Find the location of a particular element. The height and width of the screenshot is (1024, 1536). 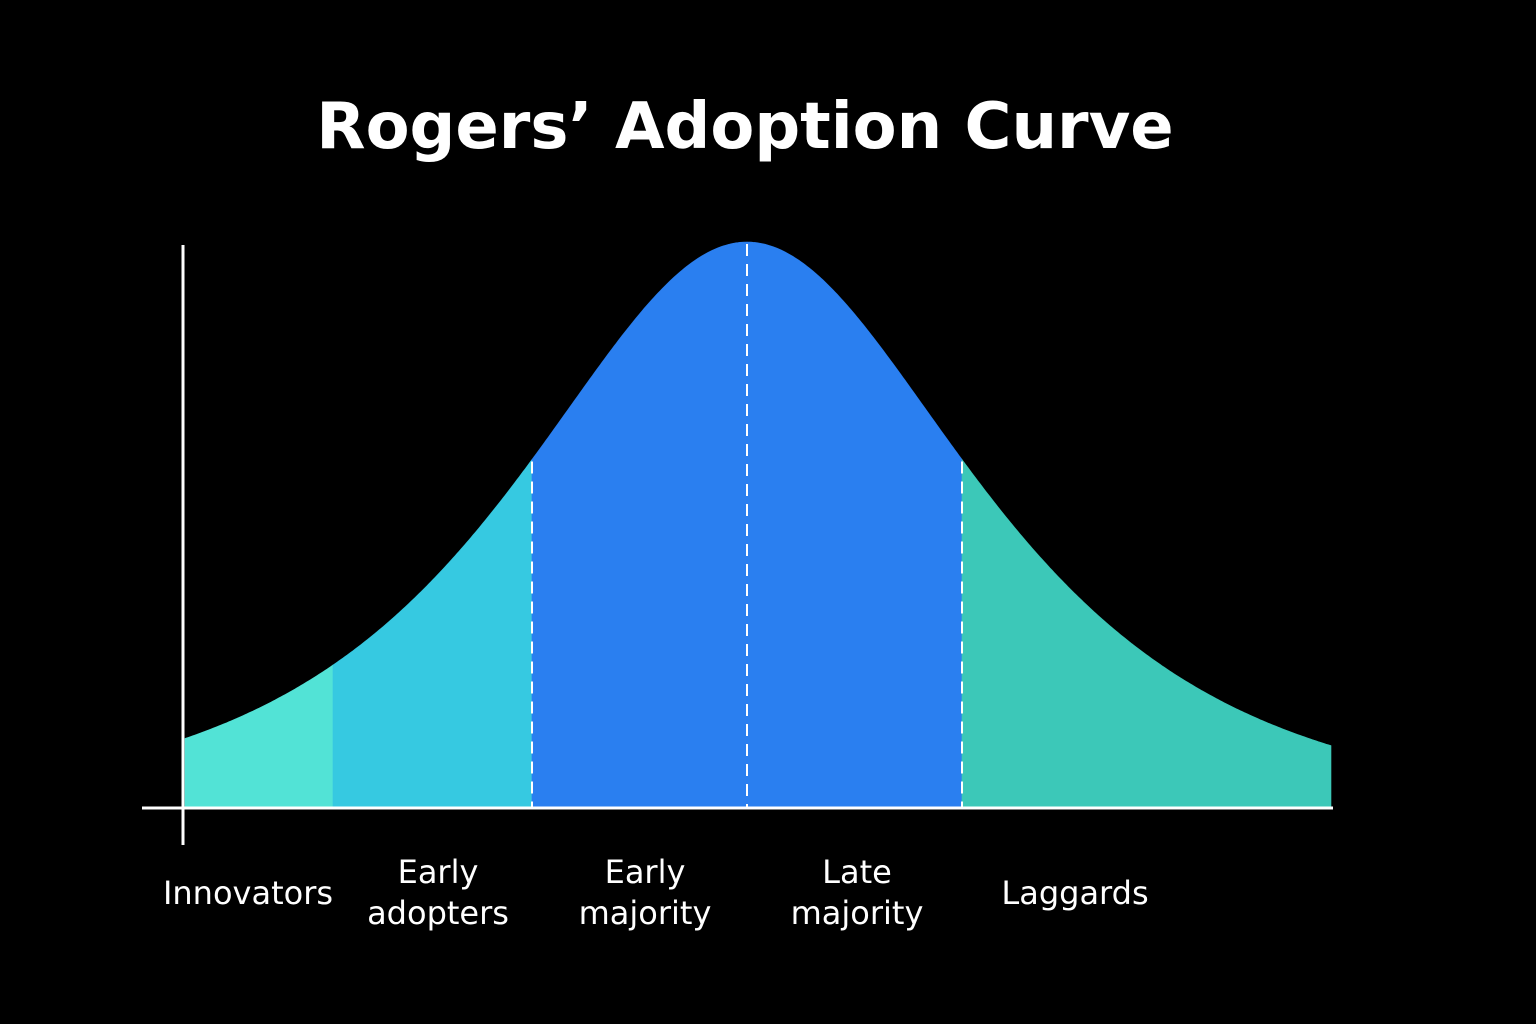

chart-title: Rogers’ Adoption Curve is located at coordinates (745, 127).